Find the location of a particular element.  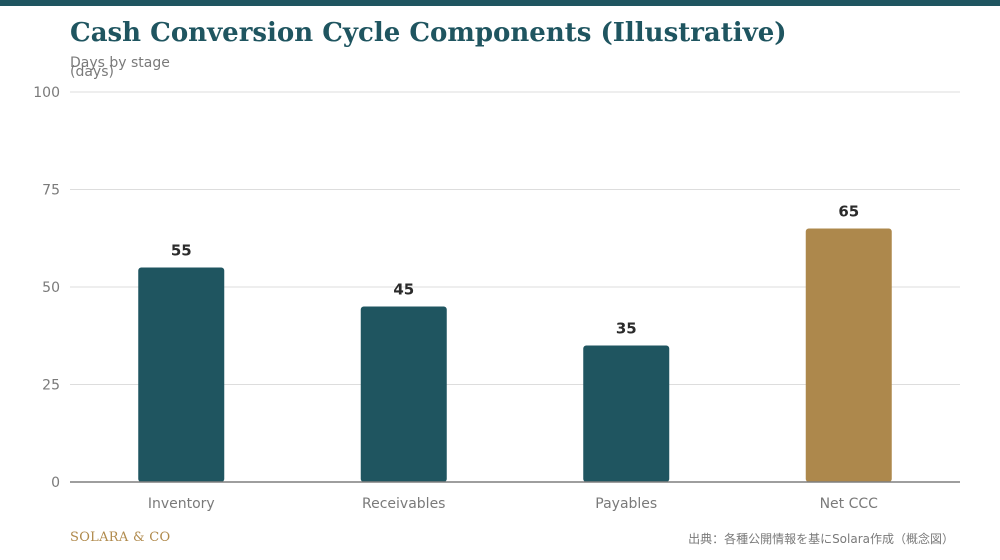

brand-name: SOLARA & CO is located at coordinates (120, 537).